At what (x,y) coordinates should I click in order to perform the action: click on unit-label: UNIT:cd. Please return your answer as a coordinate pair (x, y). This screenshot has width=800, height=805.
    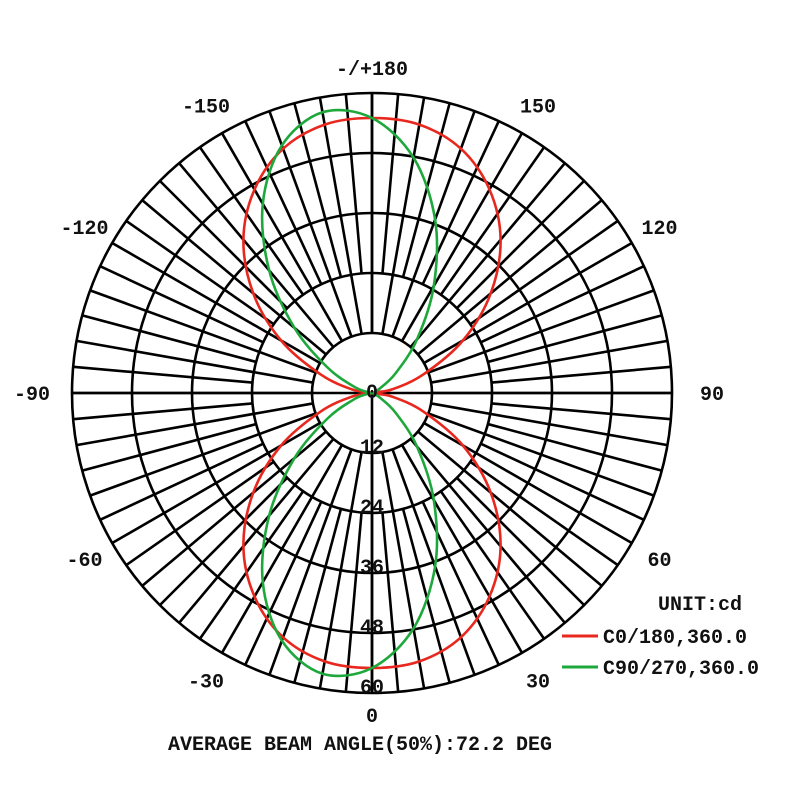
    Looking at the image, I should click on (700, 605).